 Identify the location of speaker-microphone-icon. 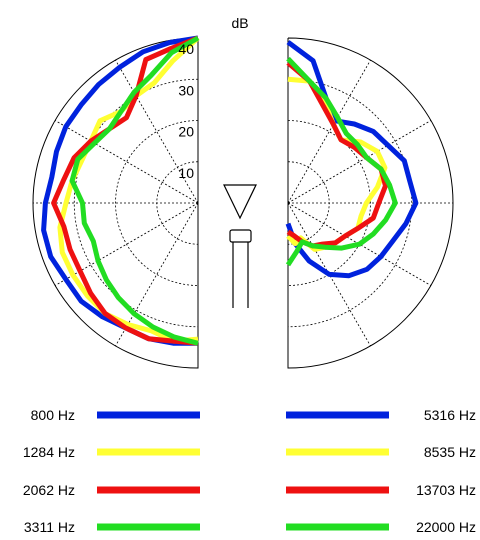
(240, 246).